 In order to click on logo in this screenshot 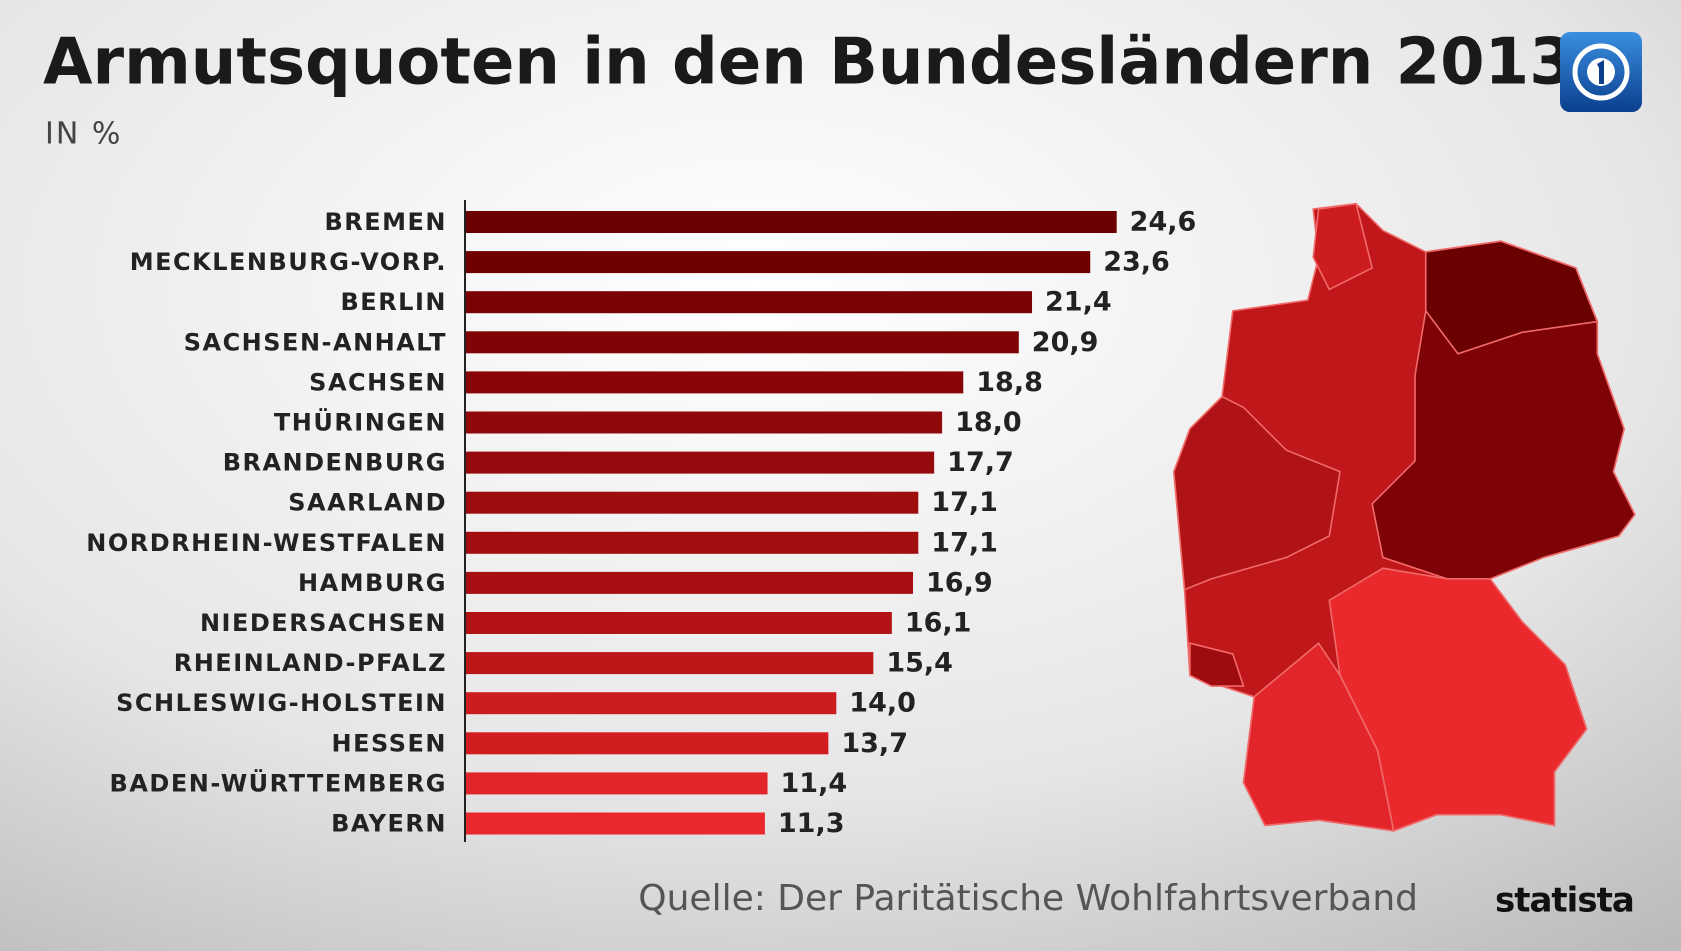, I will do `click(1601, 72)`.